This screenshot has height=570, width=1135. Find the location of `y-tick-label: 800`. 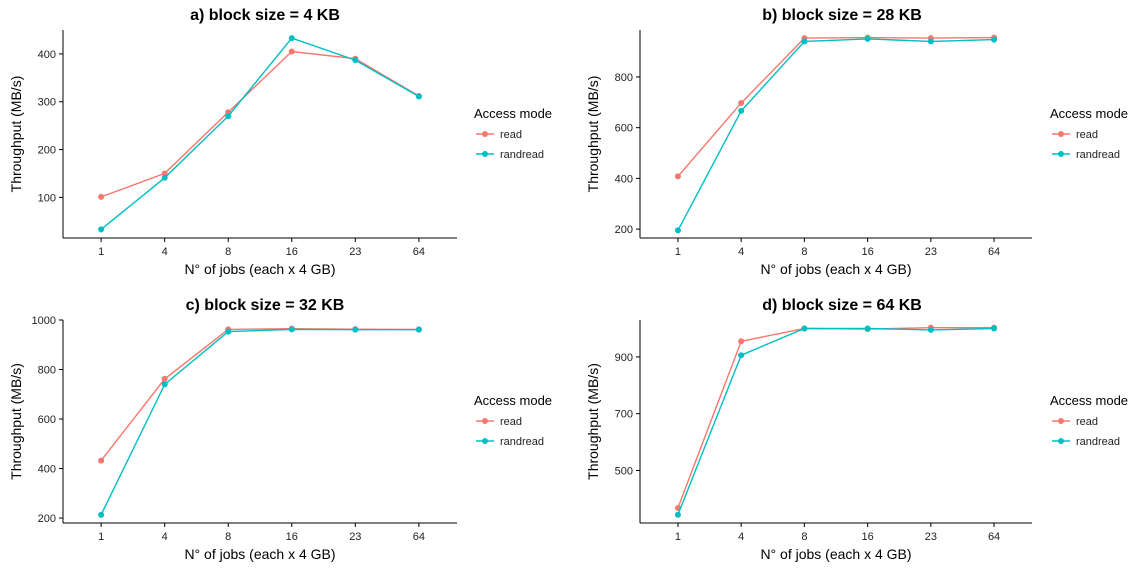

y-tick-label: 800 is located at coordinates (47, 371).